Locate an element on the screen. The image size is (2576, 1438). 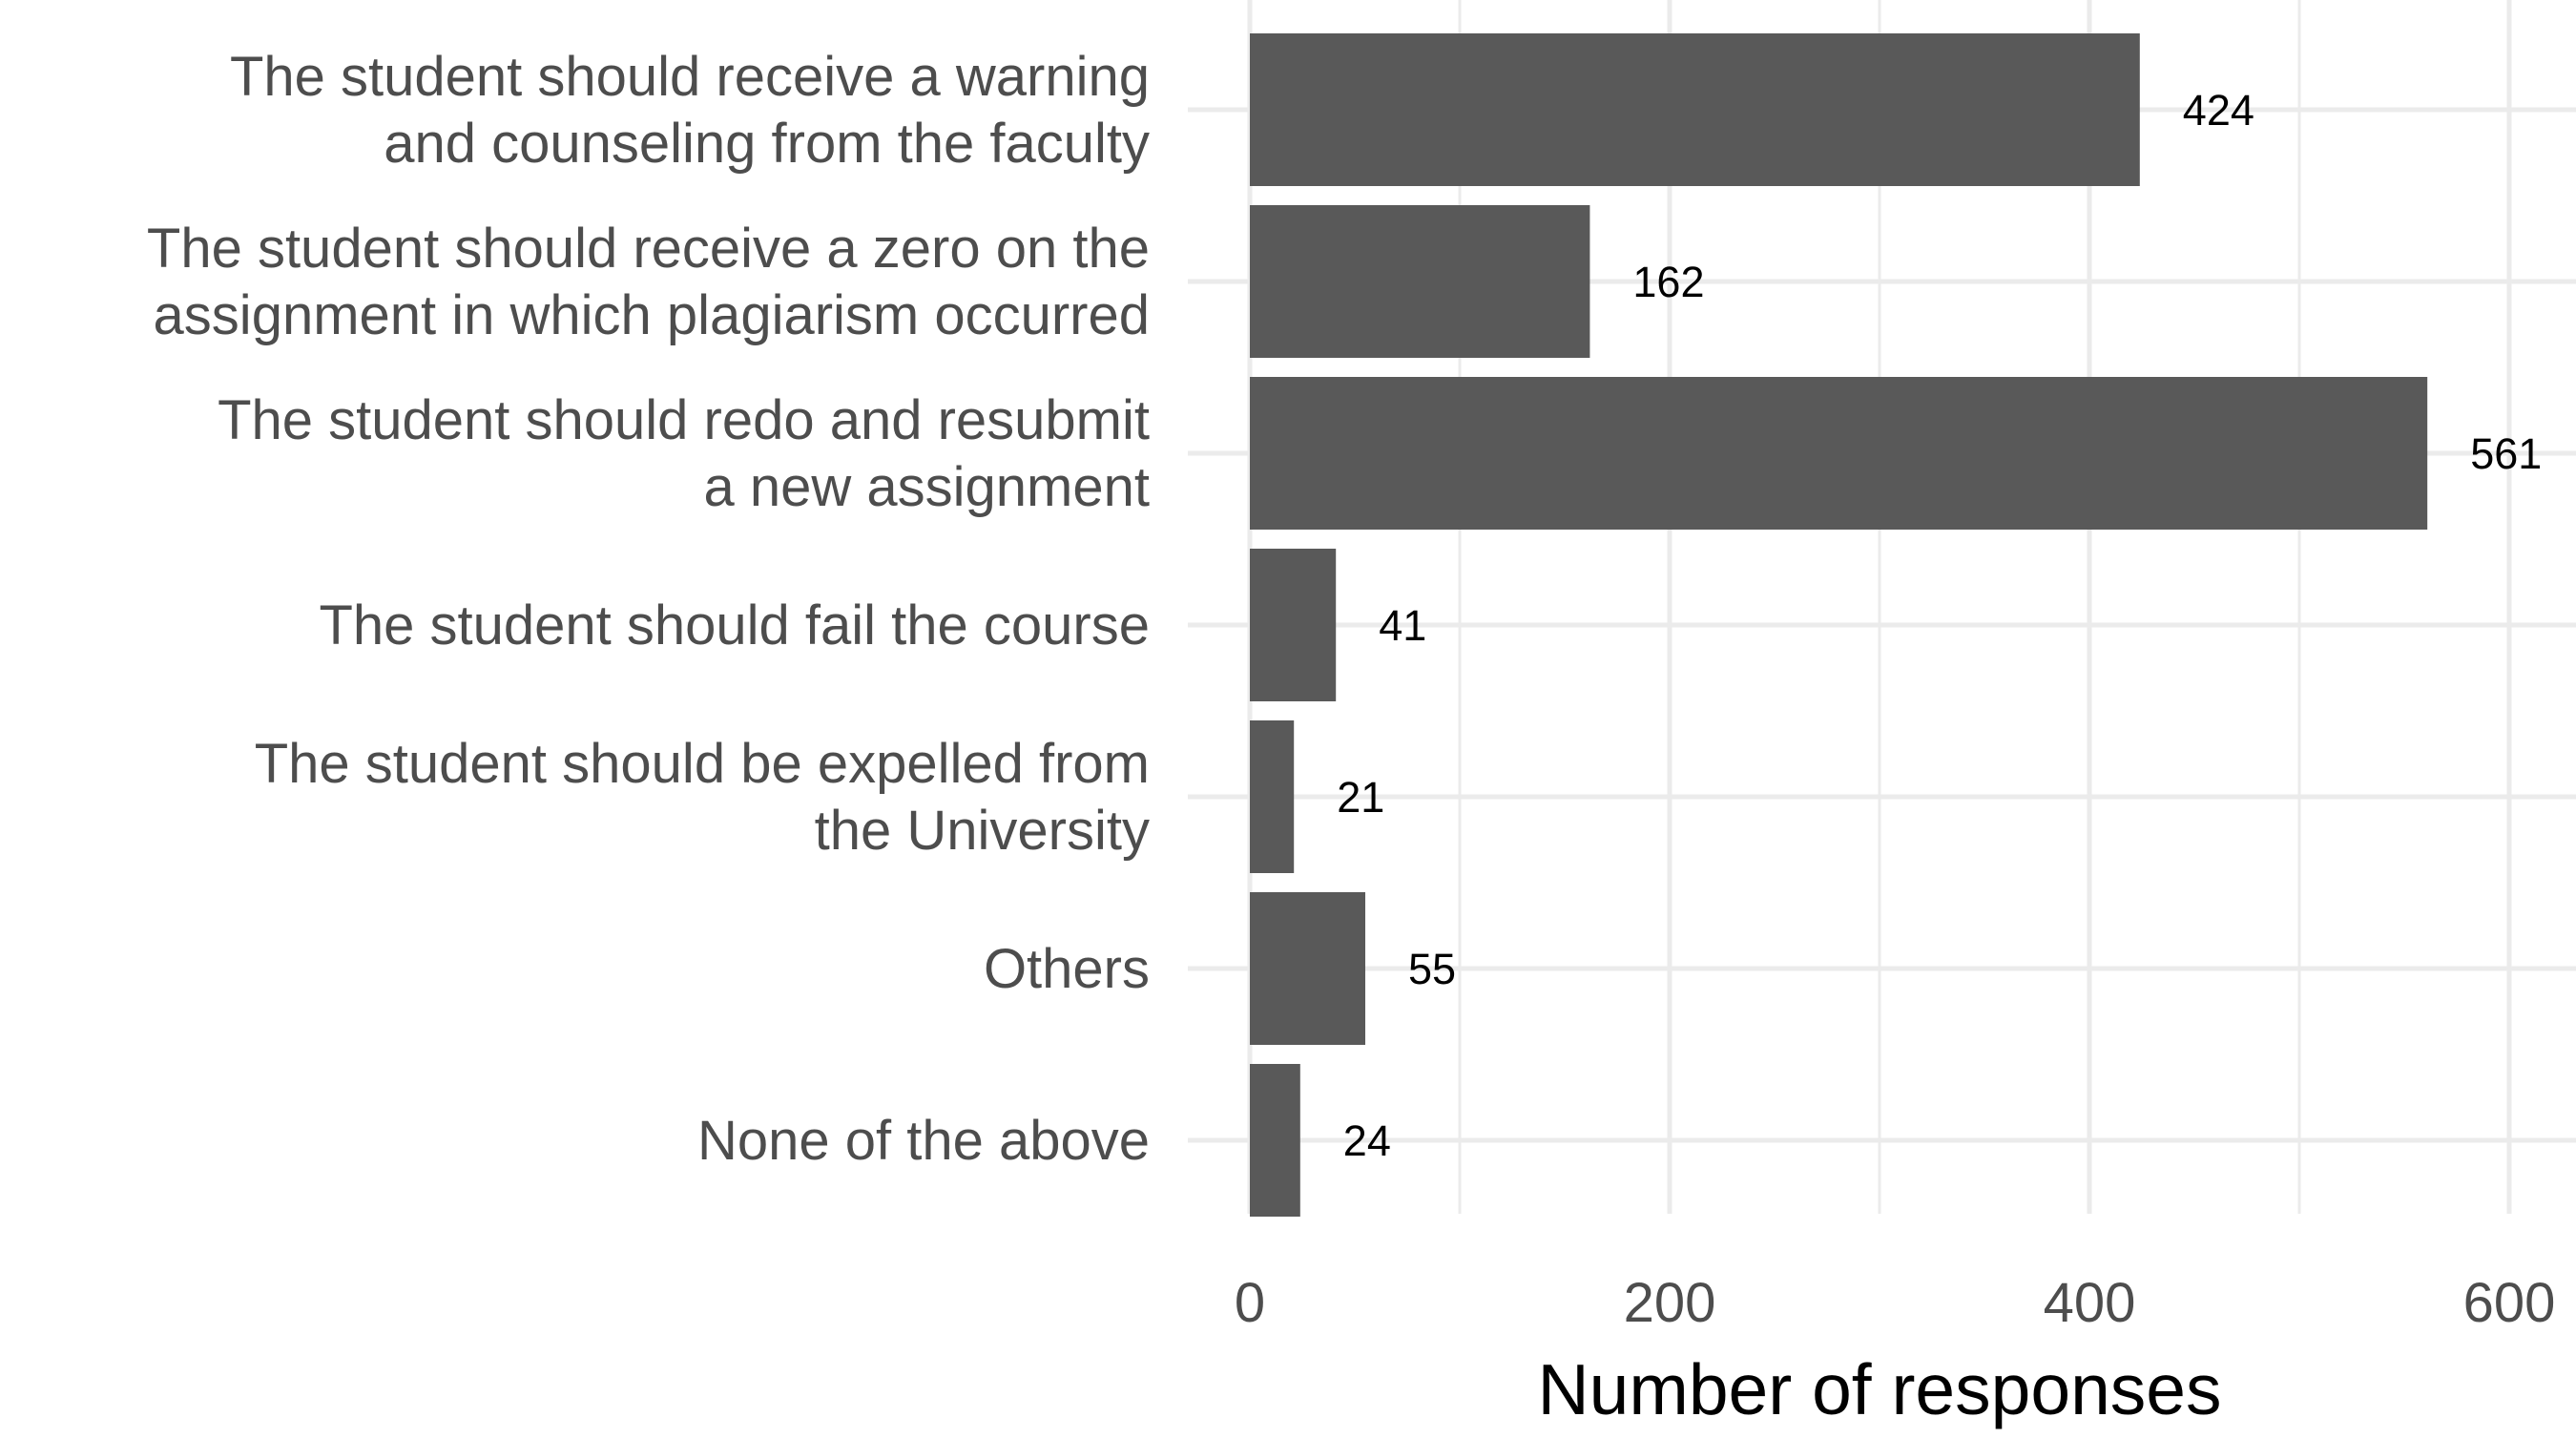
category-label: The student should fail the course is located at coordinates (734, 625).